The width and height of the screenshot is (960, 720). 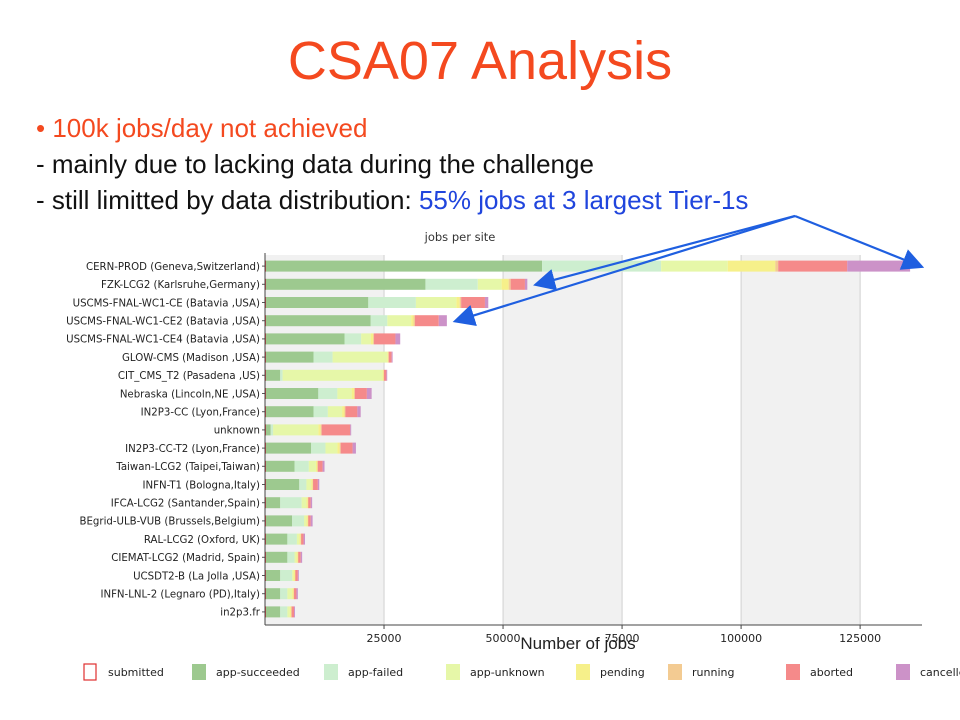 What do you see at coordinates (375, 672) in the screenshot?
I see `legend-label: app-failed` at bounding box center [375, 672].